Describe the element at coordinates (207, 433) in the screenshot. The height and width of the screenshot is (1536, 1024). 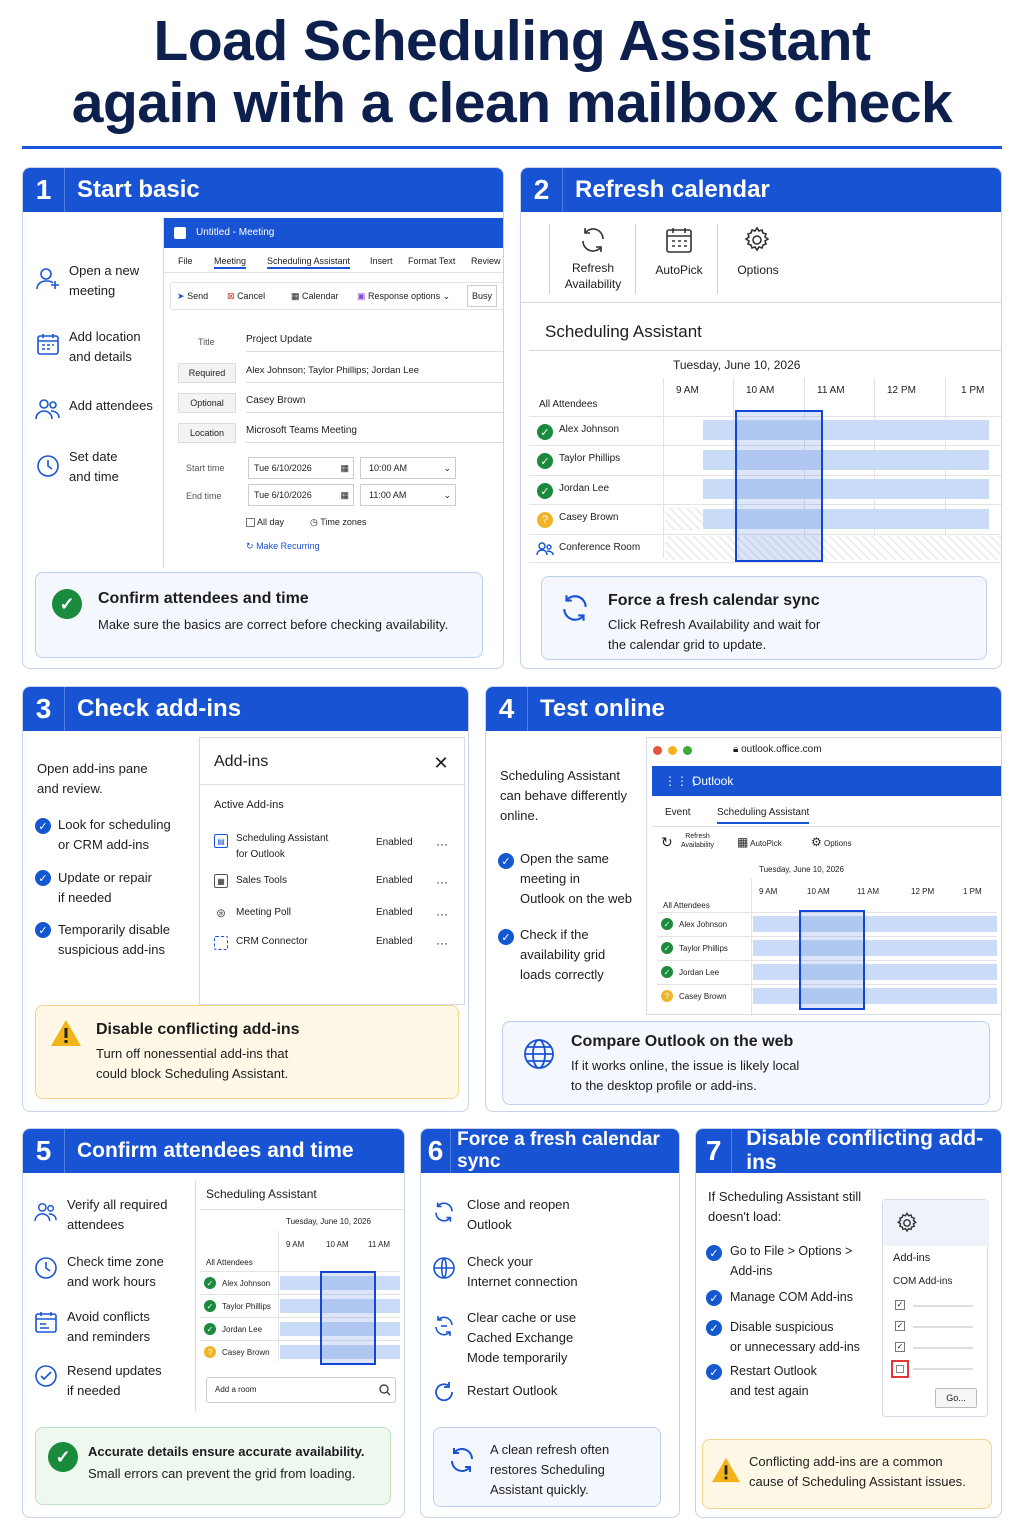
I see `location-button: Location` at that location.